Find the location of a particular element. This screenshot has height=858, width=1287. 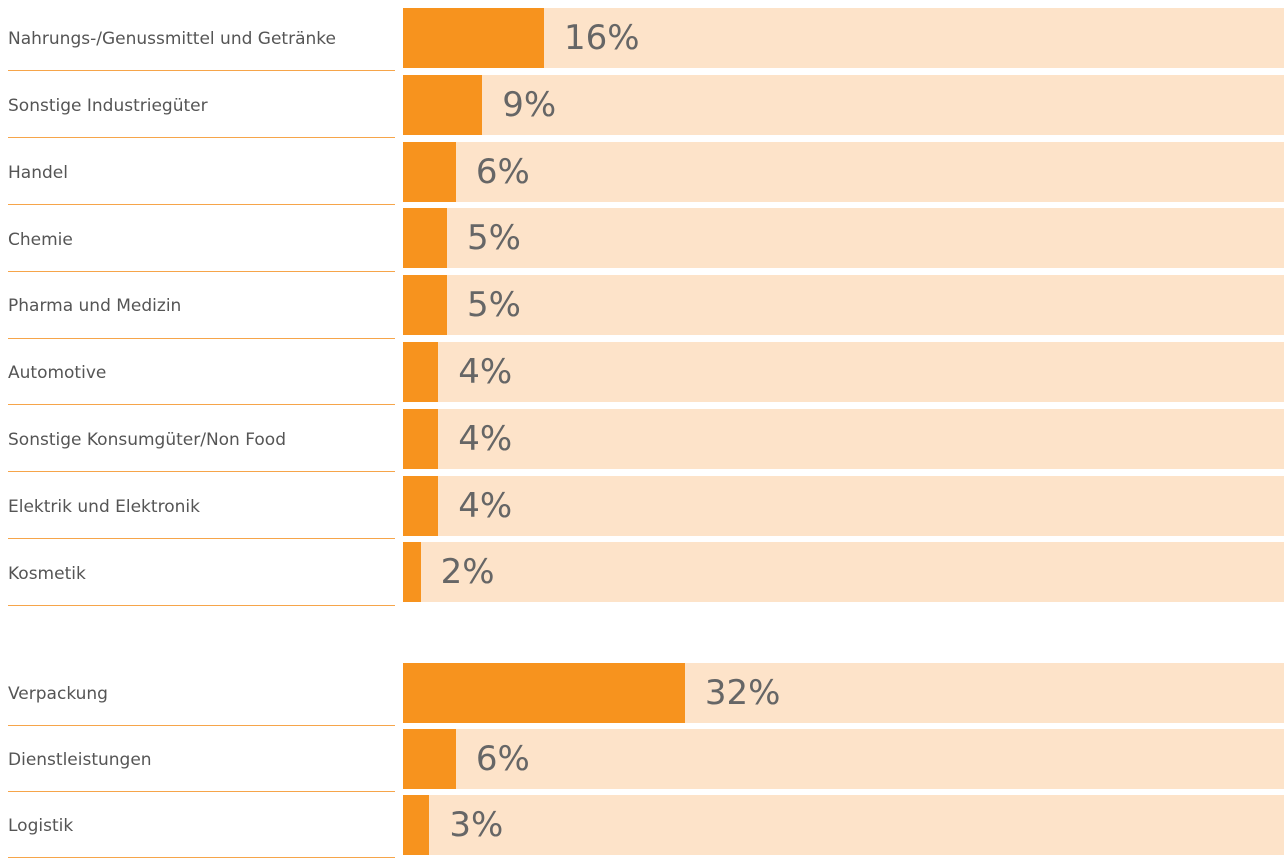

bar-track: 16% is located at coordinates (843, 38).